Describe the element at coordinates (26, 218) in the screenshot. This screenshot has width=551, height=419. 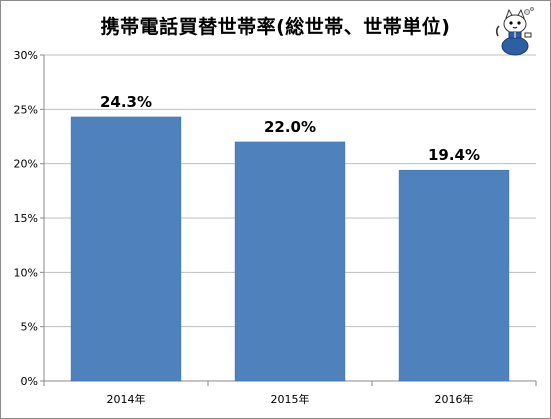
I see `y-tick-label: 15%` at that location.